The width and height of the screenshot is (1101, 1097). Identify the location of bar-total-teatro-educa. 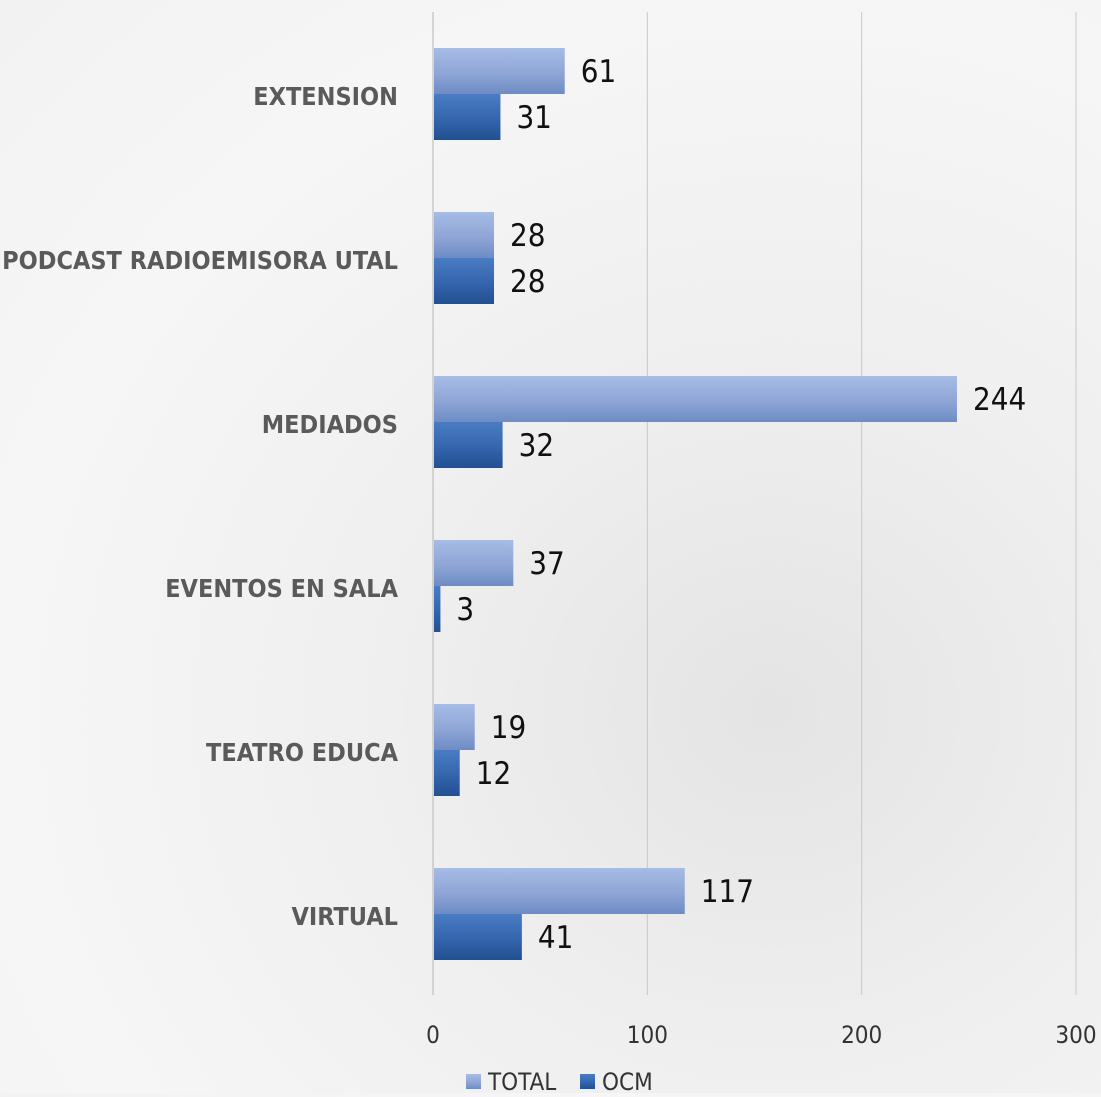
(454, 727).